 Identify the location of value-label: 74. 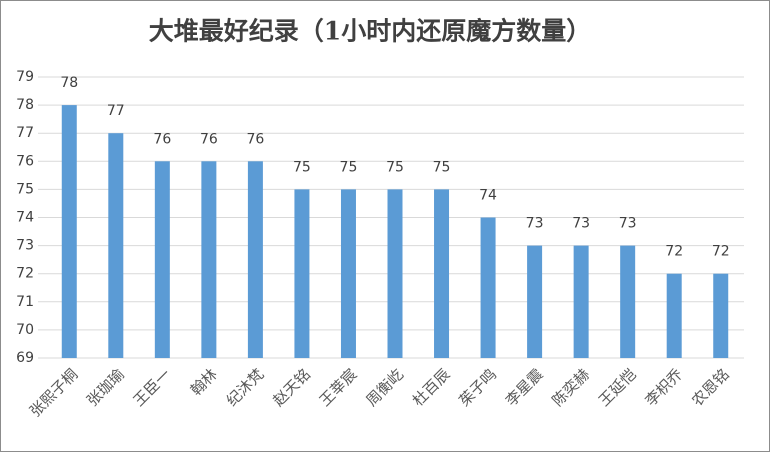
(488, 196).